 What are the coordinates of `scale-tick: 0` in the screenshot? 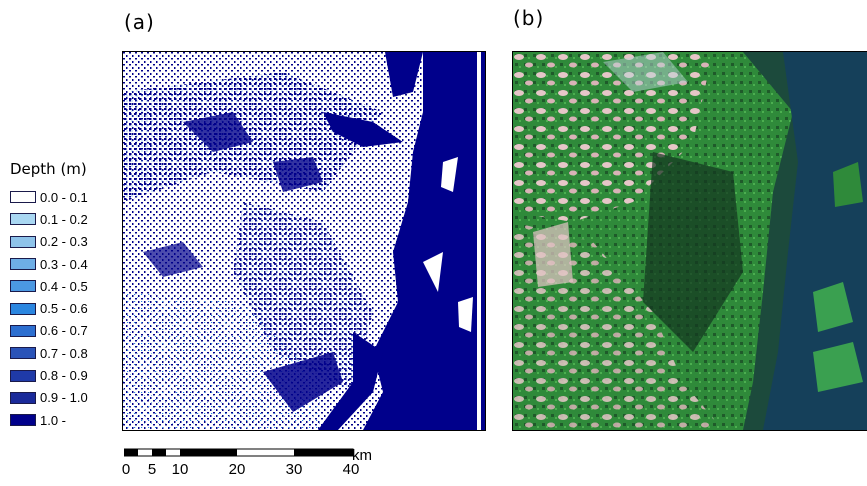 It's located at (126, 469).